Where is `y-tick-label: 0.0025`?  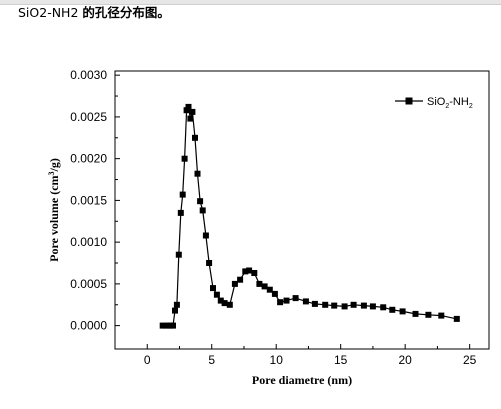 y-tick-label: 0.0025 is located at coordinates (88, 117).